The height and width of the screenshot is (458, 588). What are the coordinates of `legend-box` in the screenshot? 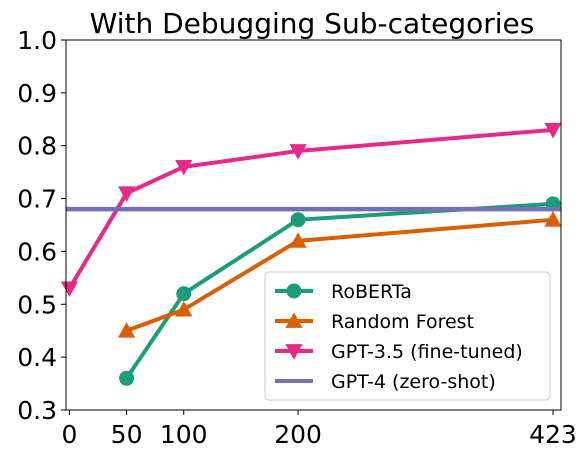 It's located at (407, 336).